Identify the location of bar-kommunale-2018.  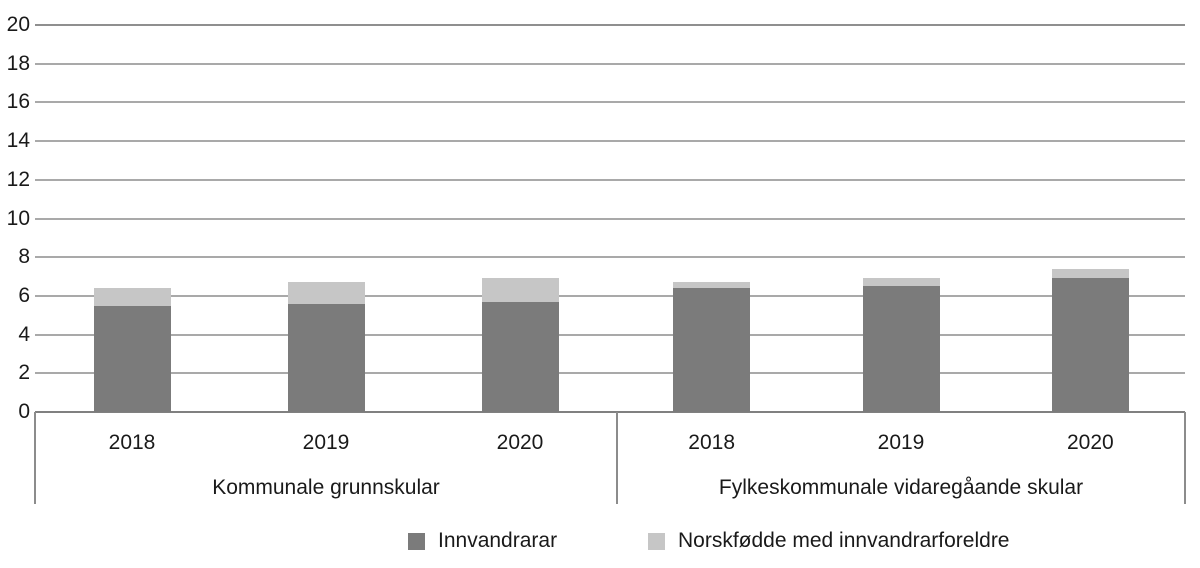
(132, 350).